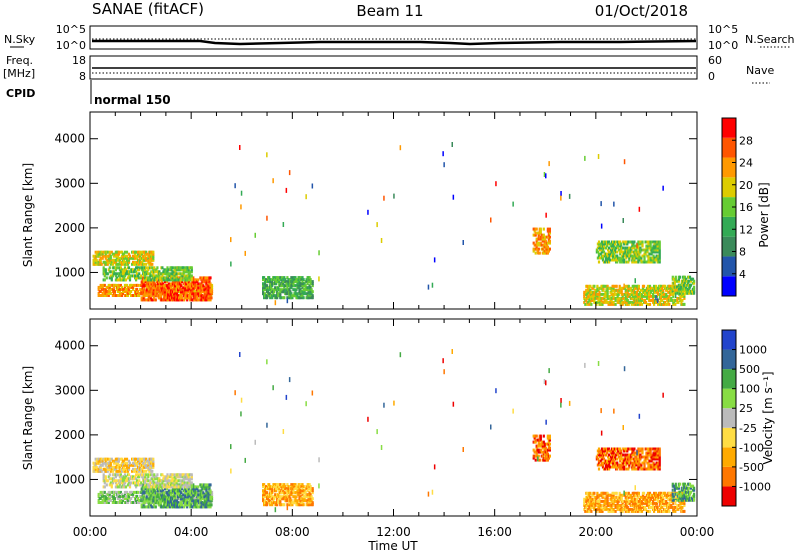 This screenshot has width=800, height=558. I want to click on cpid-value: normal 150, so click(132, 100).